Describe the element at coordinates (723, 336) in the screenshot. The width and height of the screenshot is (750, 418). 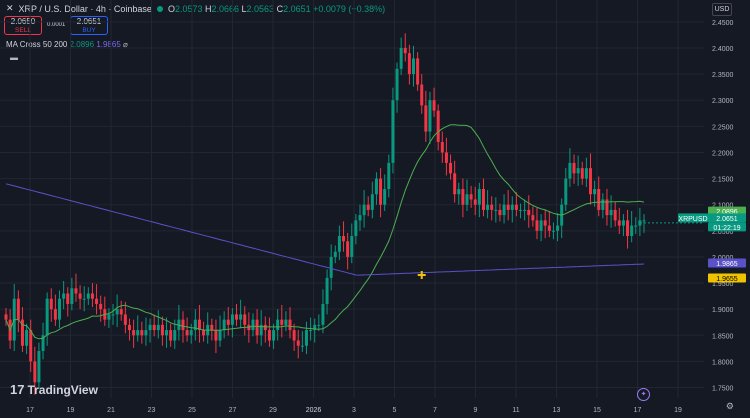
I see `price-axis-tick: 1.8500` at that location.